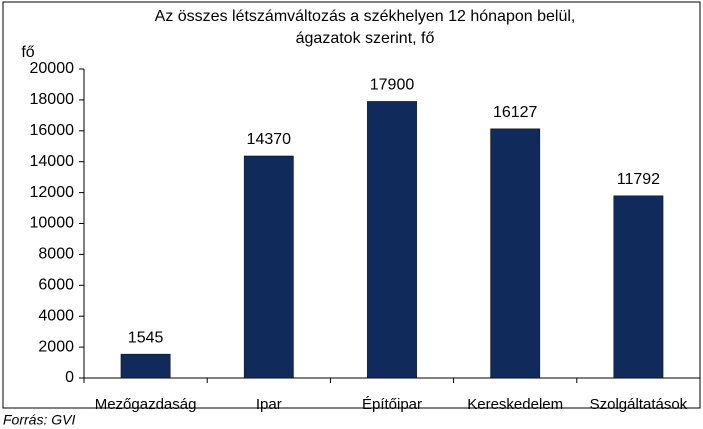 This screenshot has height=429, width=703. Describe the element at coordinates (52, 192) in the screenshot. I see `y-tick-label: 12000` at that location.